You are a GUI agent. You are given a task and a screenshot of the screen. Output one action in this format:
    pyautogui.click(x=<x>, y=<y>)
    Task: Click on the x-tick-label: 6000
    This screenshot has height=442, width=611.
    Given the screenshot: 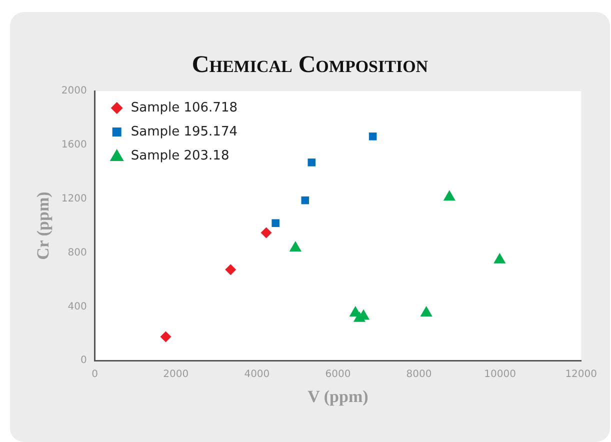 What is the action you would take?
    pyautogui.click(x=338, y=374)
    